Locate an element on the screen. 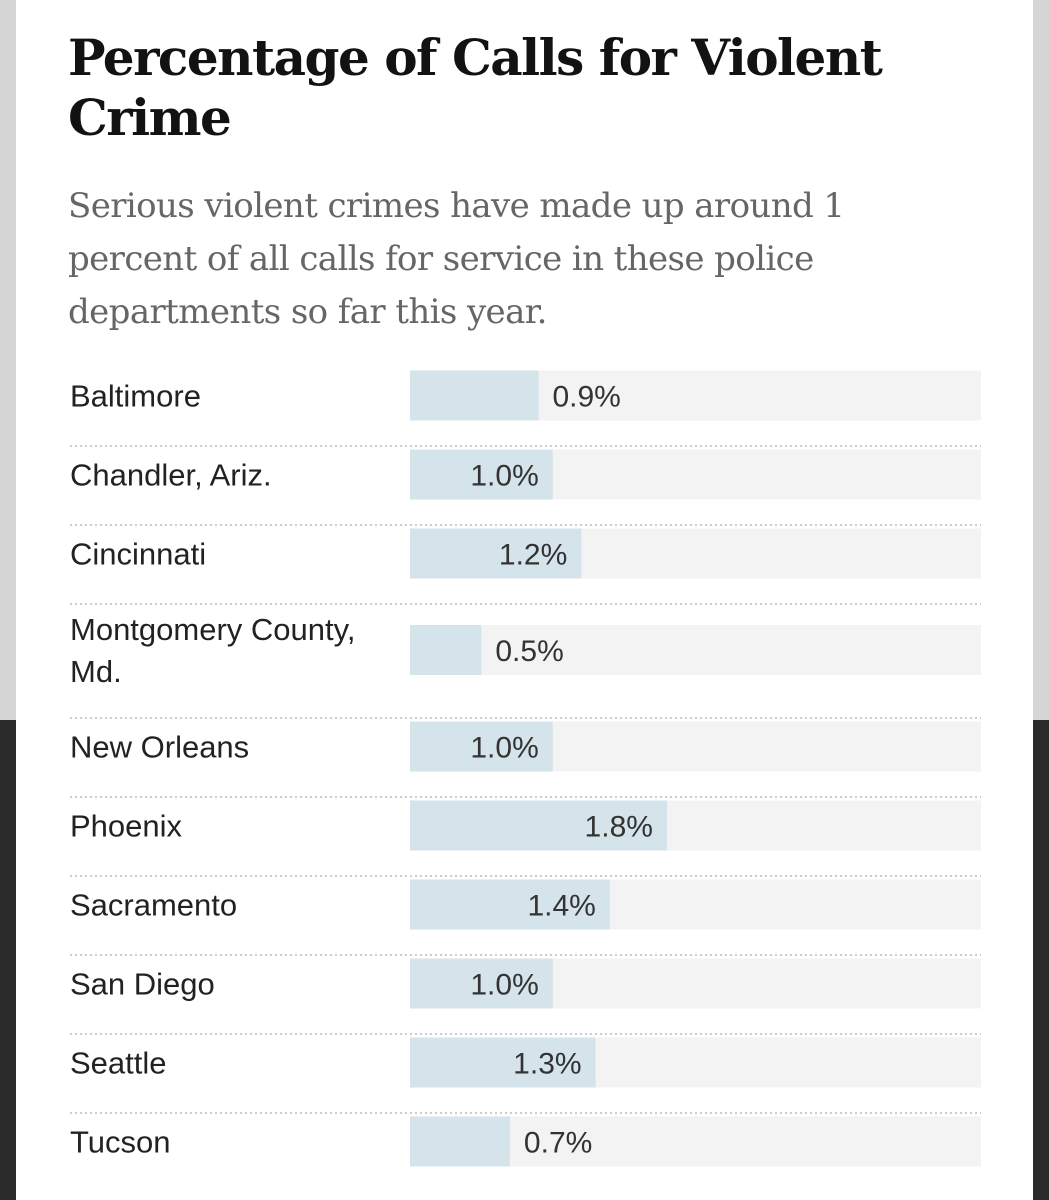 The height and width of the screenshot is (1200, 1049). category-label: Baltimore is located at coordinates (135, 396).